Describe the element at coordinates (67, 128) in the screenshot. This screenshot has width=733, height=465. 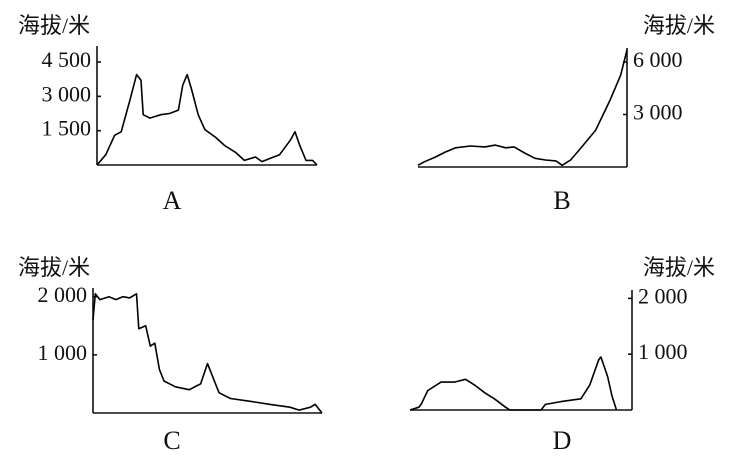
I see `y-tick-label: 1 500` at that location.